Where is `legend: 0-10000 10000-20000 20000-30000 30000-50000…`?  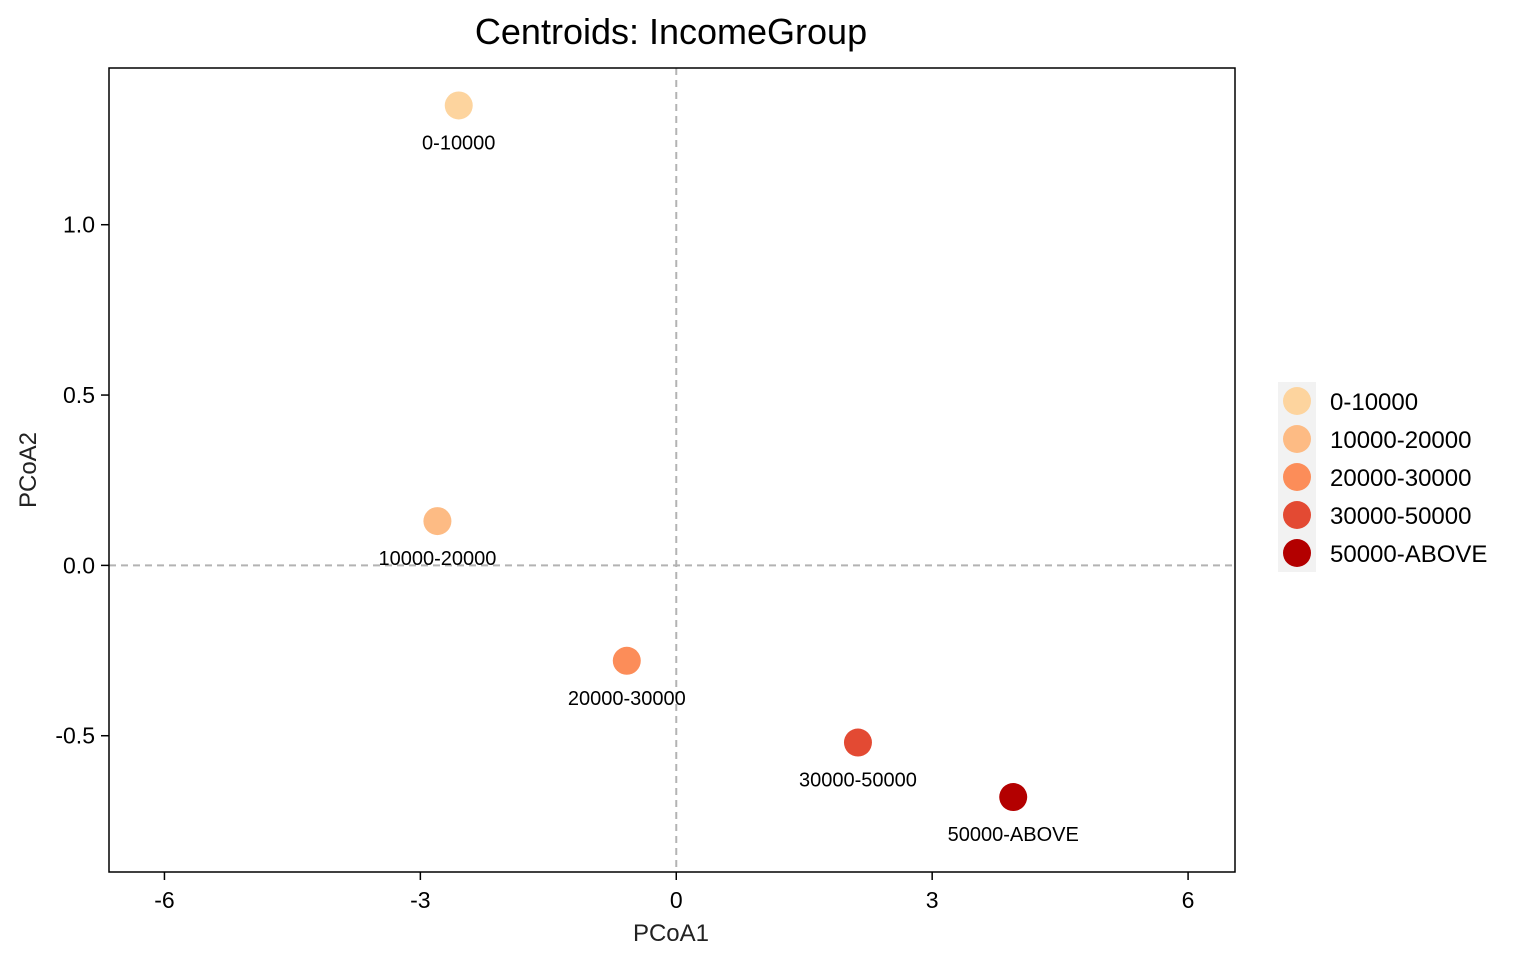 legend: 0-10000 10000-20000 20000-30000 30000-50000… is located at coordinates (1382, 477).